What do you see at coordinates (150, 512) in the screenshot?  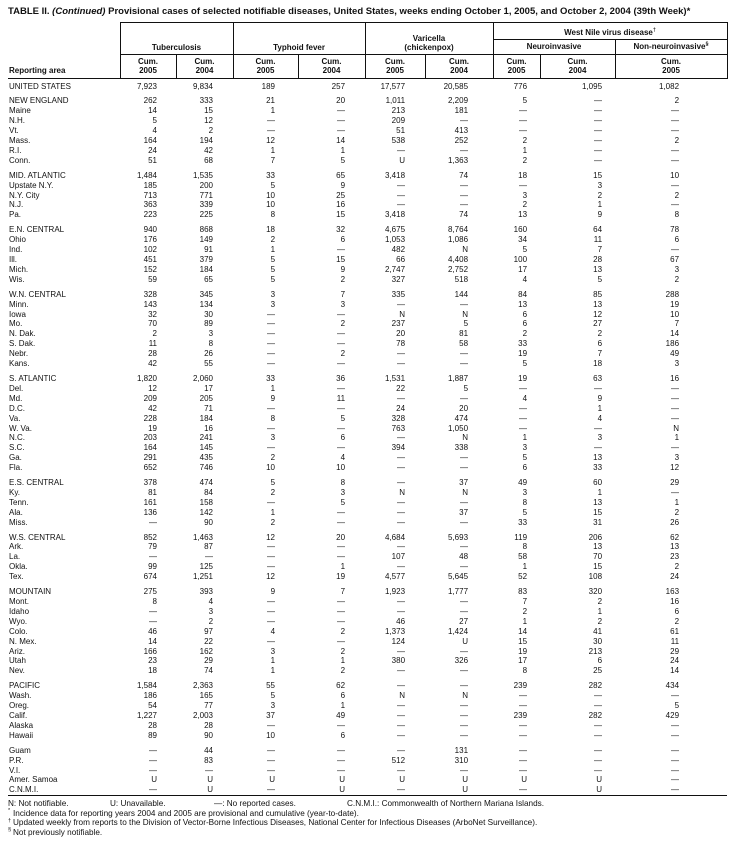 I see `value-cell: 136` at bounding box center [150, 512].